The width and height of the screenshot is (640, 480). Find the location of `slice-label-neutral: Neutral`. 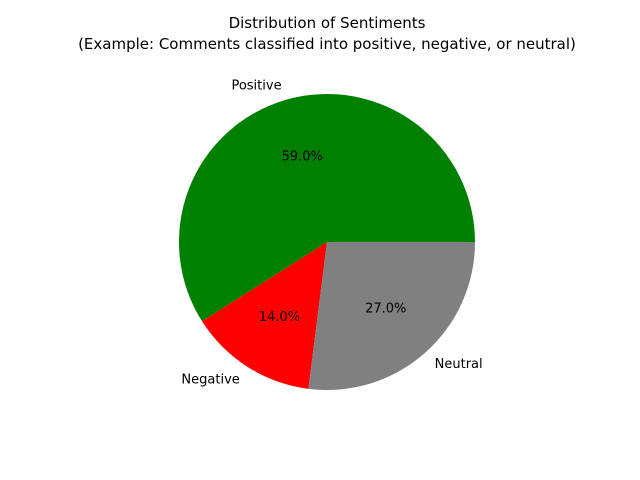

slice-label-neutral: Neutral is located at coordinates (459, 364).